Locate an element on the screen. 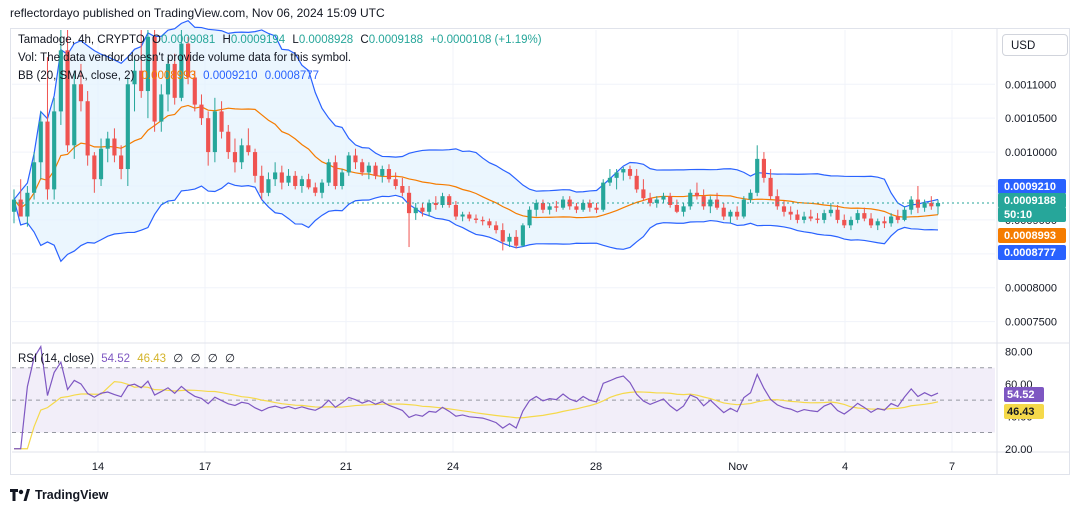 The image size is (1080, 515). price-axis-tick: 0.0010500 is located at coordinates (1031, 119).